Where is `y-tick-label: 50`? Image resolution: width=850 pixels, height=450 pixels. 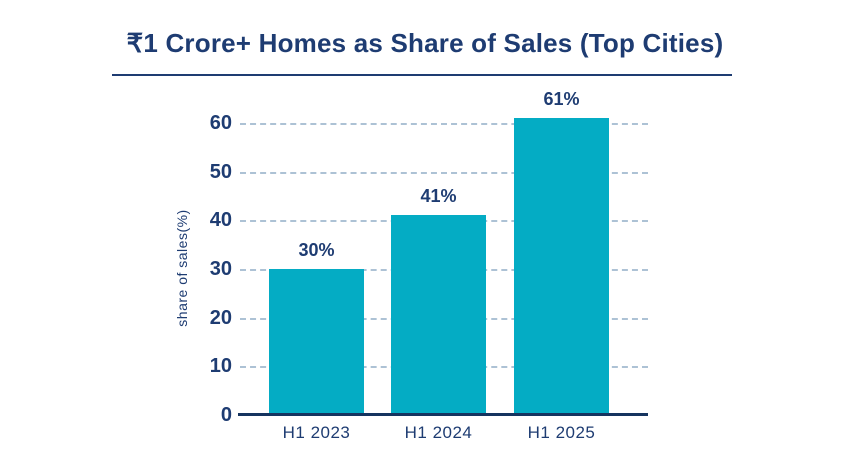 y-tick-label: 50 is located at coordinates (220, 171).